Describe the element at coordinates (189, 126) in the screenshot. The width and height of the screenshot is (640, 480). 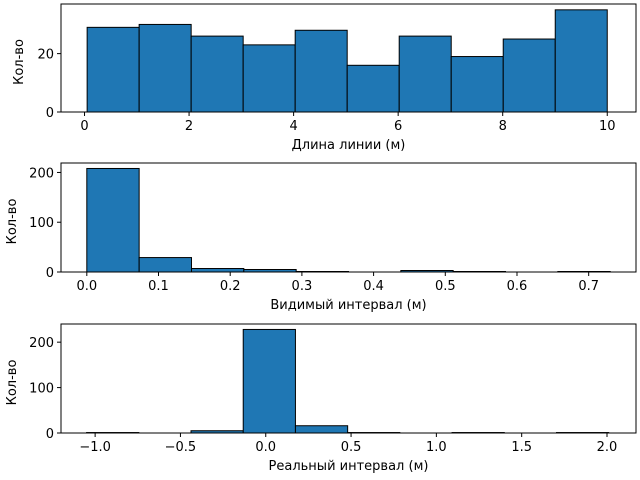
I see `x-tick-label: 2` at that location.